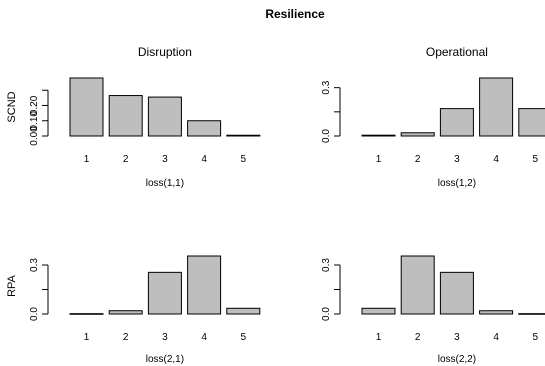 The width and height of the screenshot is (545, 366). I want to click on y-tick-label: 0.20, so click(34, 105).